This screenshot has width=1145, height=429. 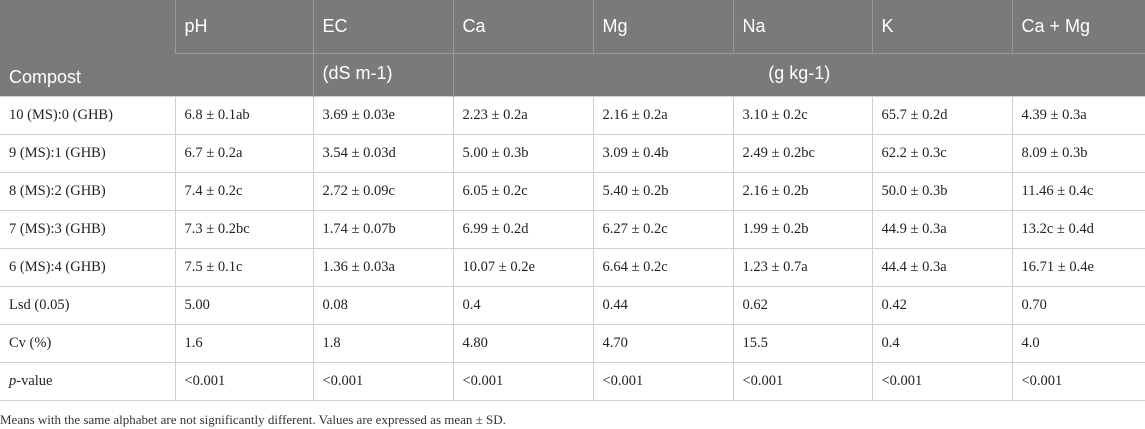 What do you see at coordinates (382, 191) in the screenshot?
I see `ec-cell: 2.72 ± 0.09c` at bounding box center [382, 191].